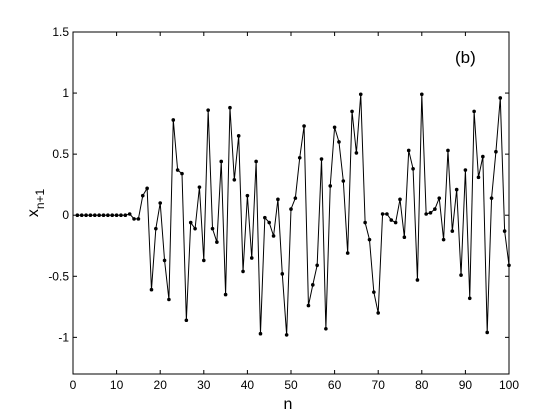  I want to click on x-tick-label: 50, so click(291, 385).